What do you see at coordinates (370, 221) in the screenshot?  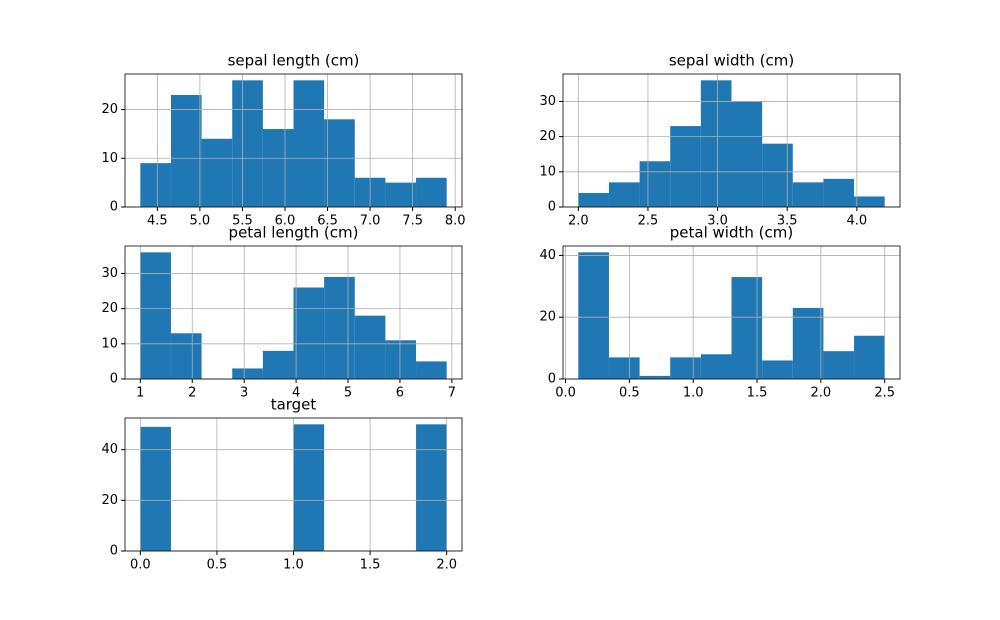 I see `x-tick-label: 7.0` at bounding box center [370, 221].